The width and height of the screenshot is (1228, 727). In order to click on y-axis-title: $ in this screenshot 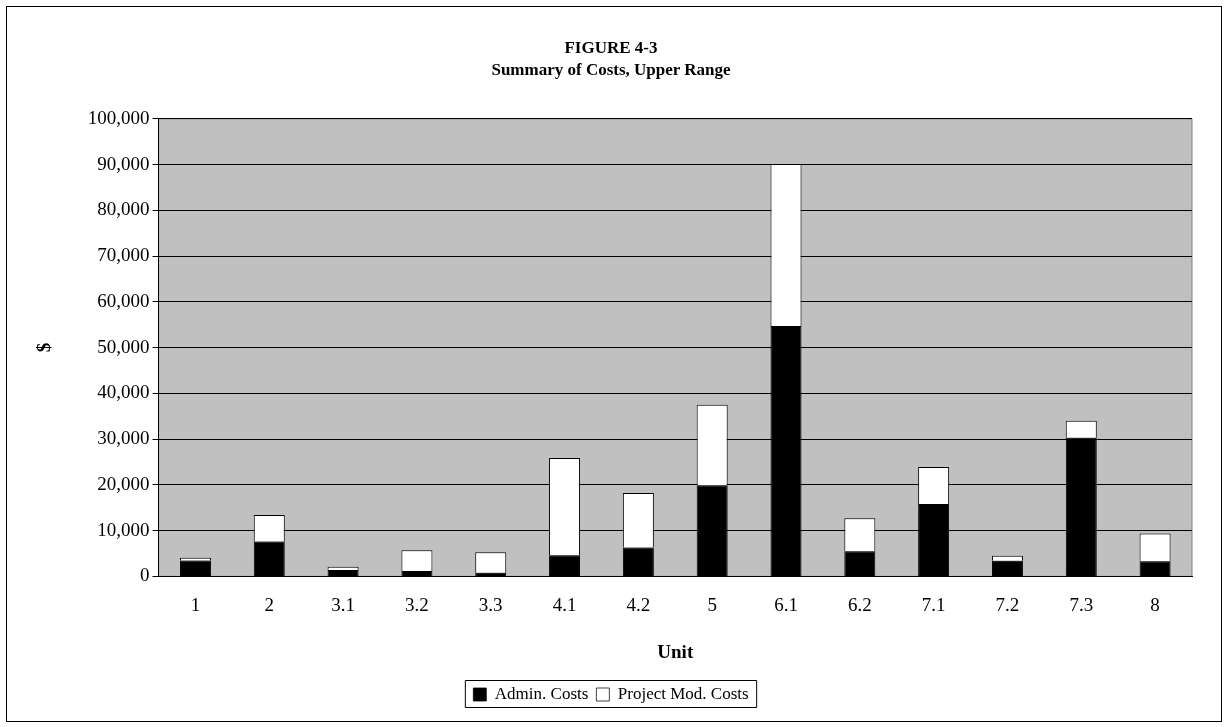, I will do `click(44, 347)`.